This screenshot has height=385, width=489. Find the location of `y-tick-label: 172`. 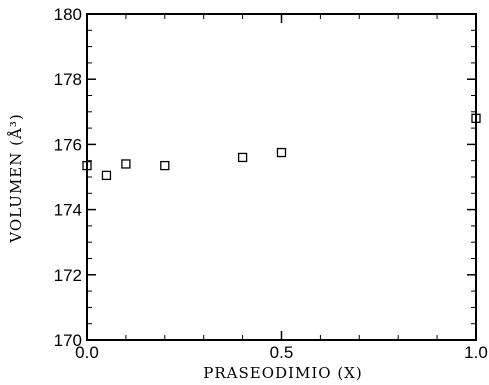

y-tick-label: 172 is located at coordinates (68, 275).